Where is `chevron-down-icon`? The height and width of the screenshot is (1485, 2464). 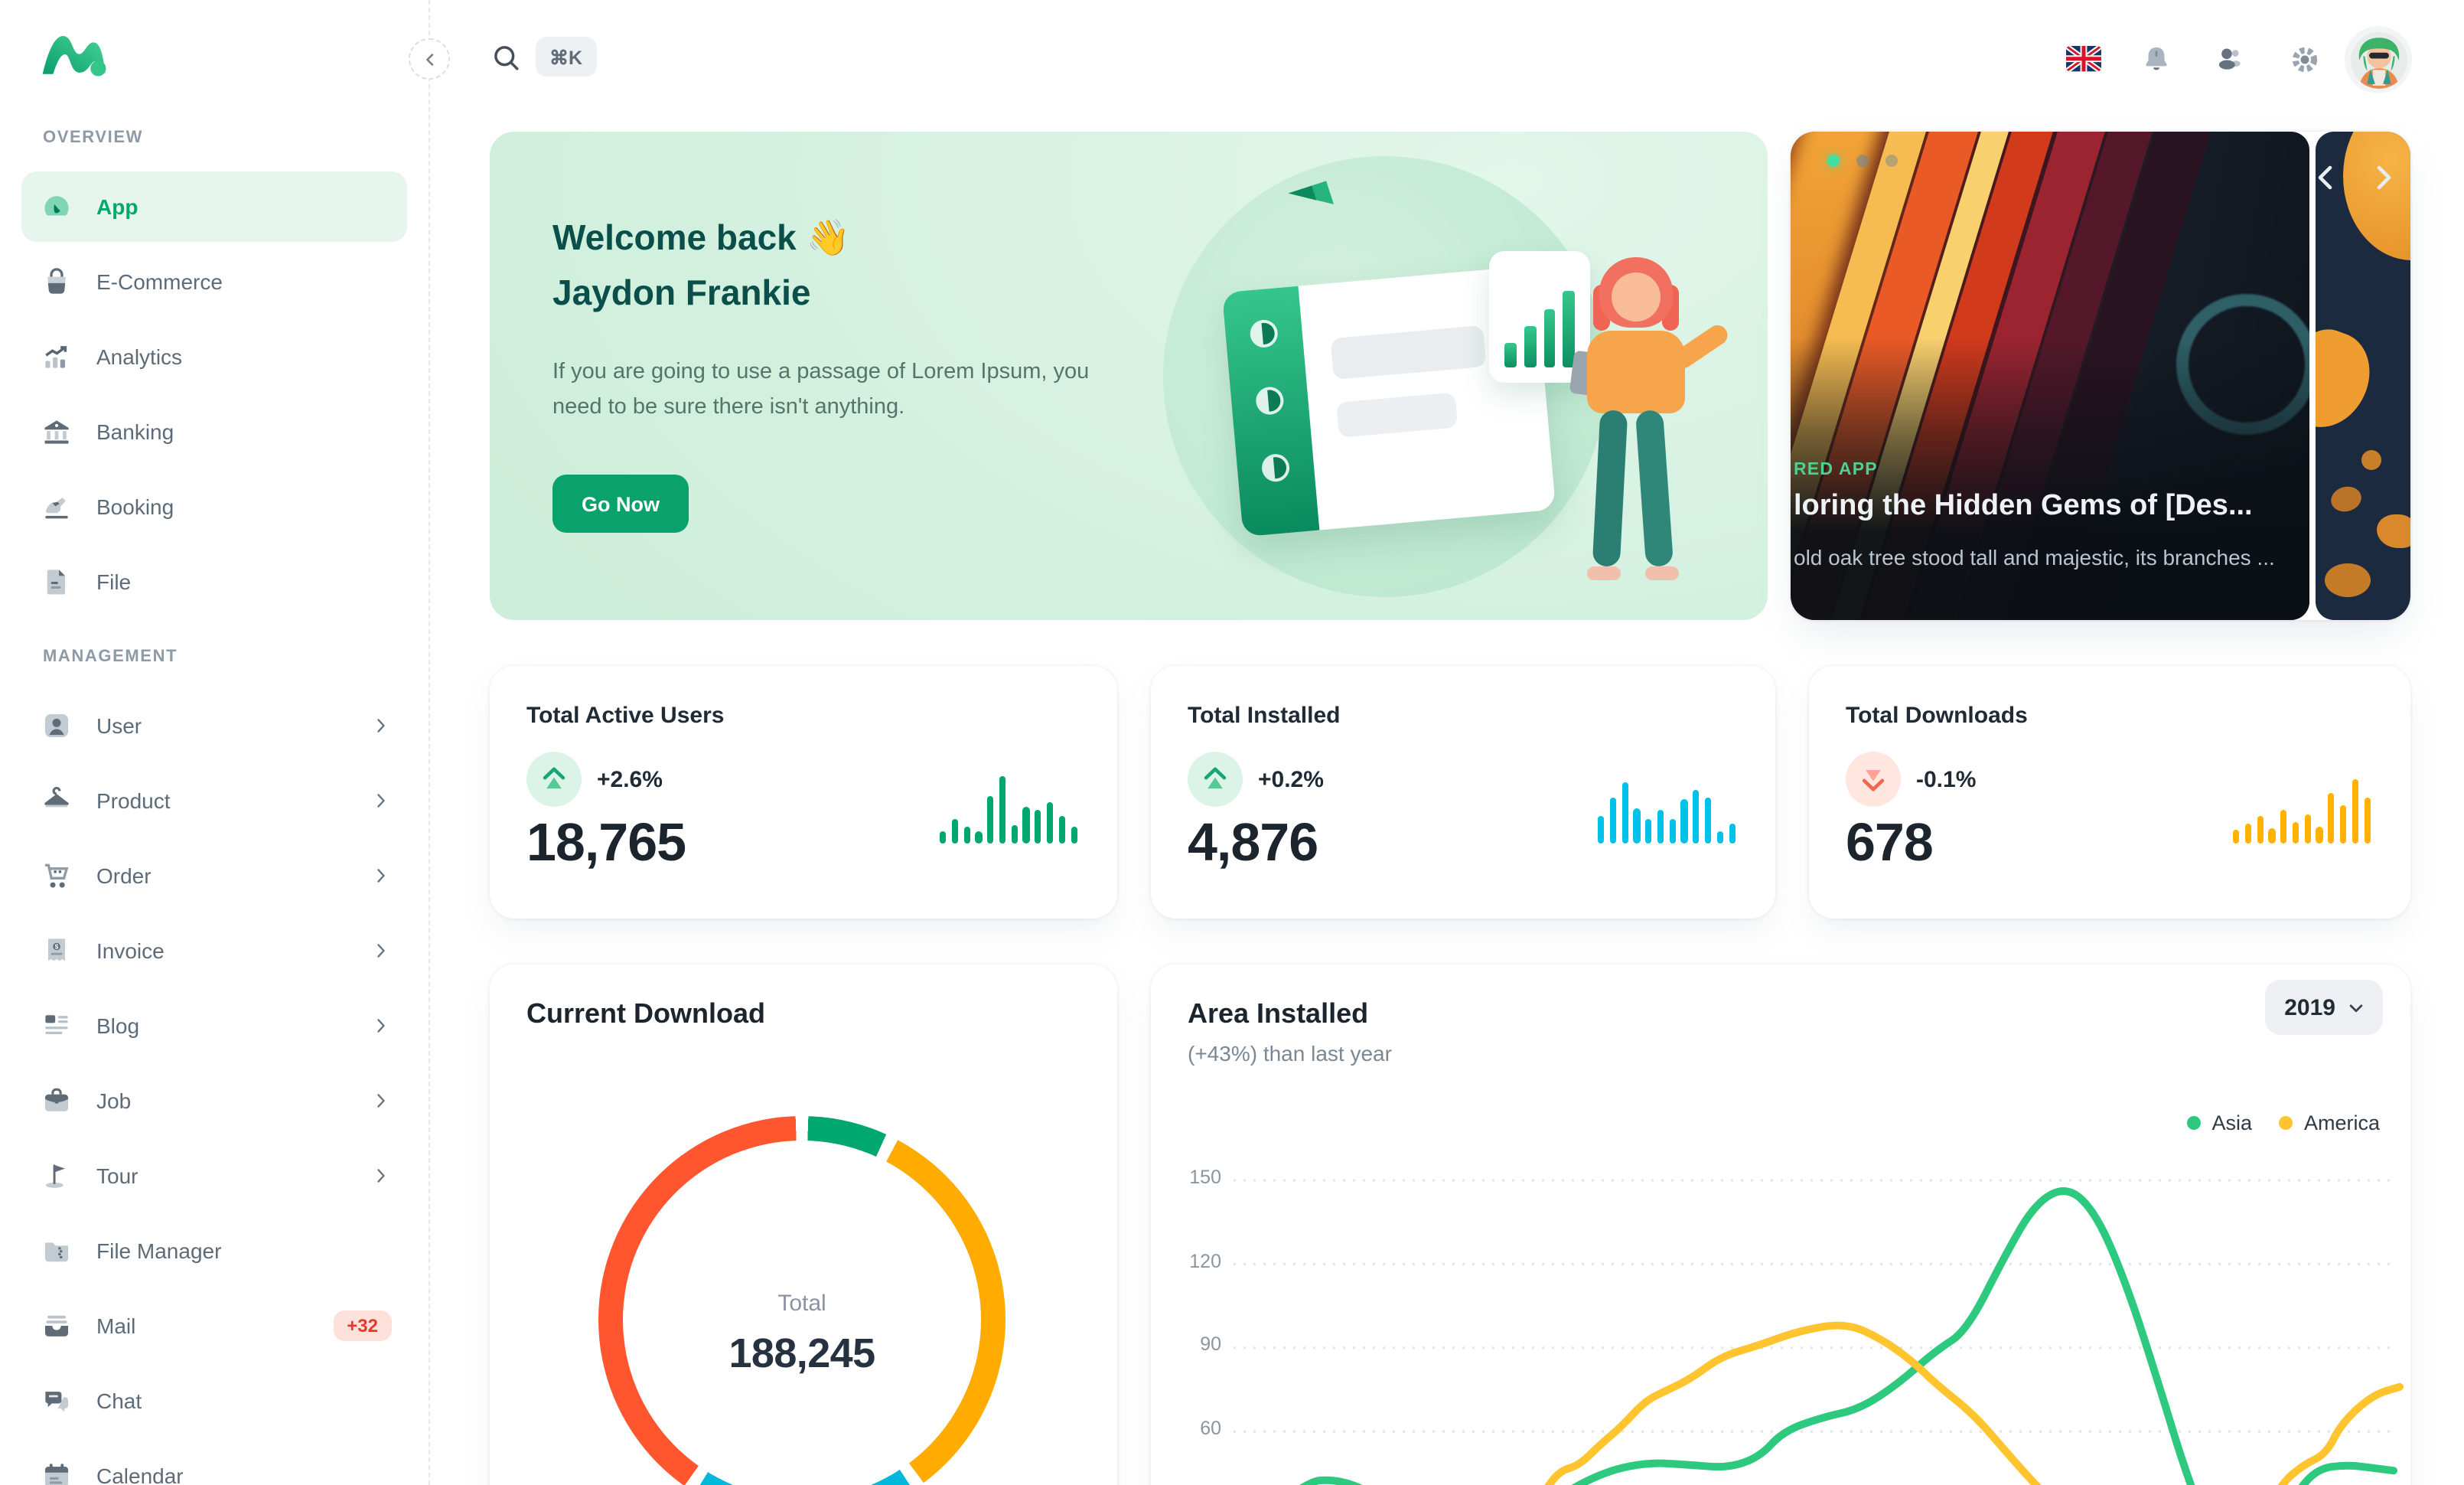 chevron-down-icon is located at coordinates (2356, 1008).